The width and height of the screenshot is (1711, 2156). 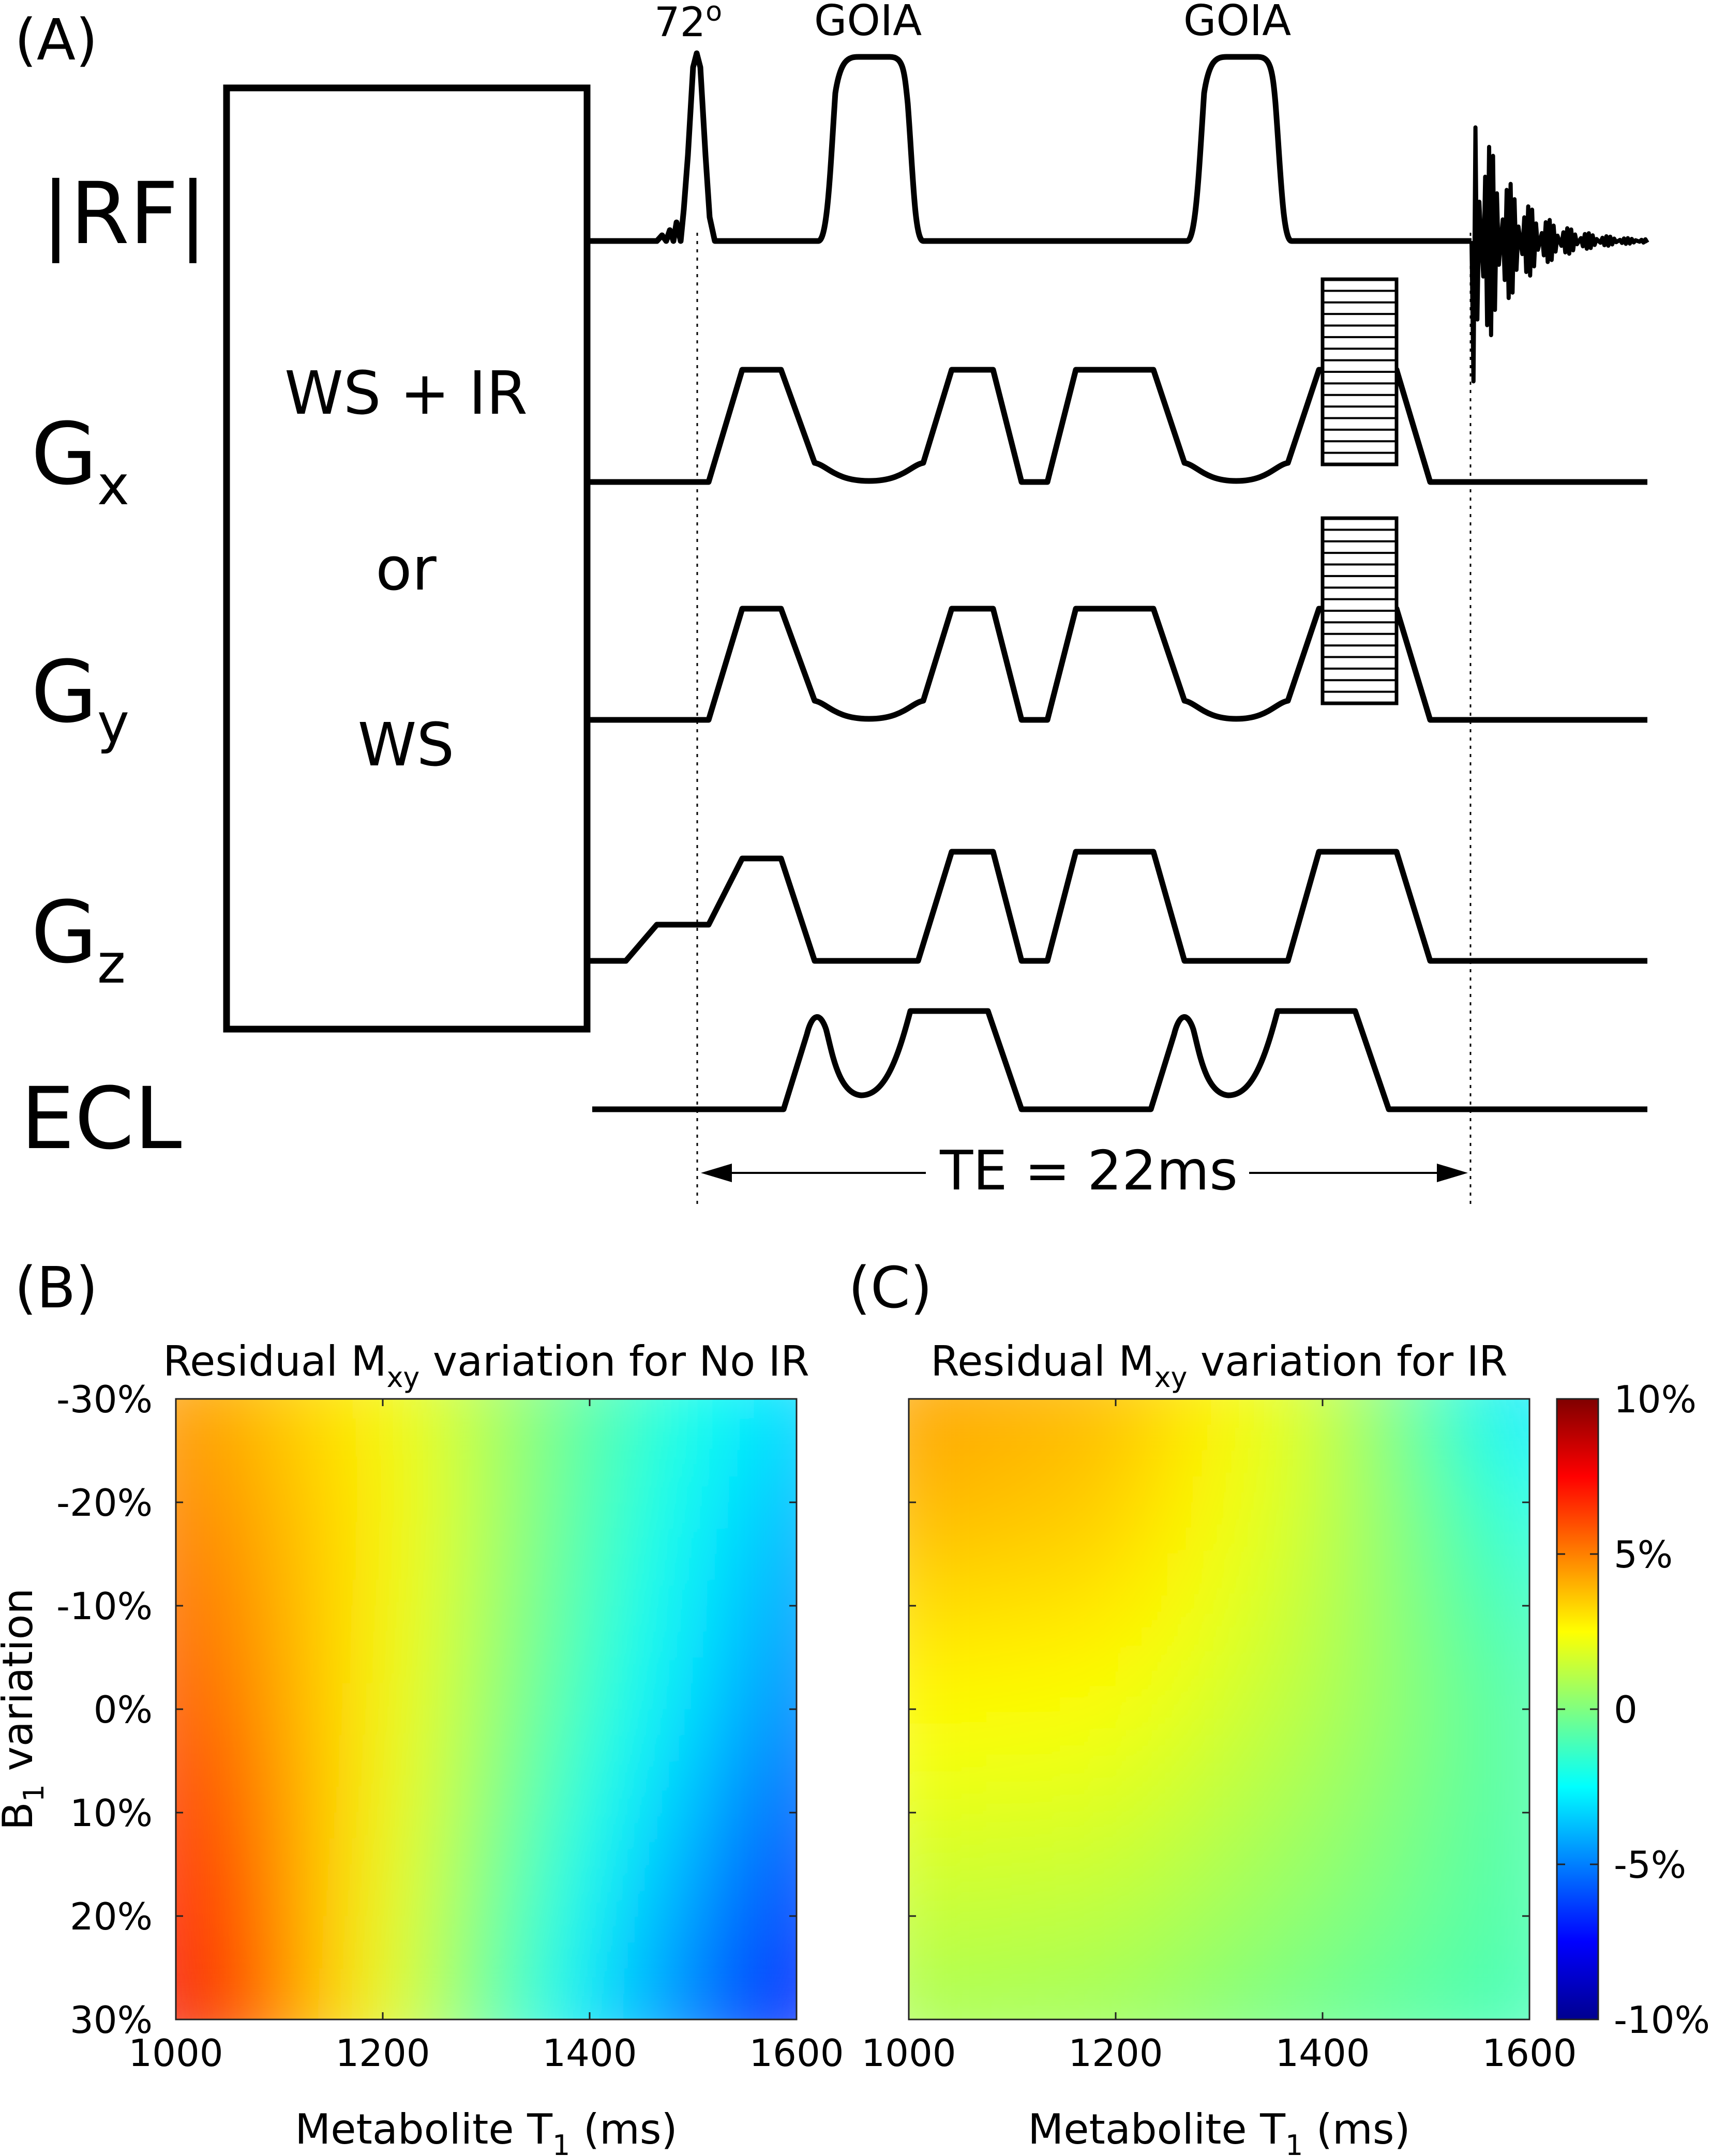 What do you see at coordinates (176, 2053) in the screenshot?
I see `x-tick-label: 1000` at bounding box center [176, 2053].